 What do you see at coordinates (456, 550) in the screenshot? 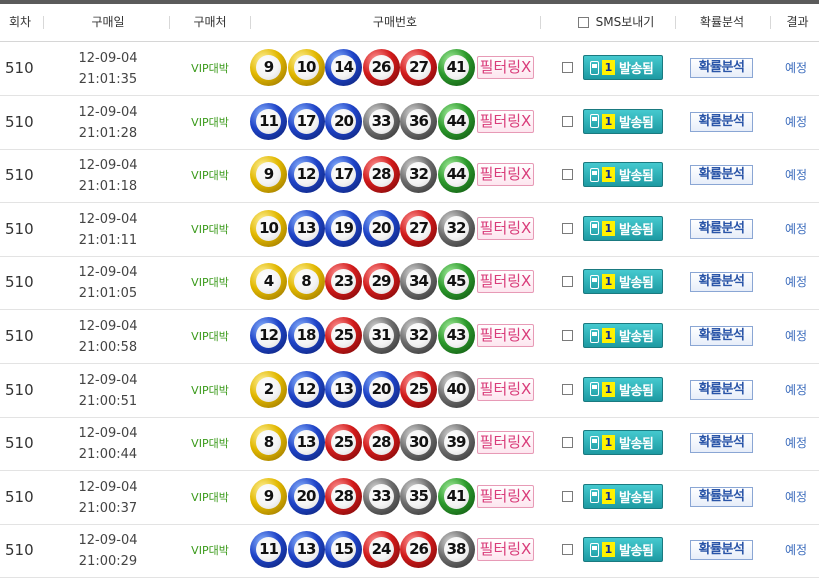
I see `ball-number: 38` at bounding box center [456, 550].